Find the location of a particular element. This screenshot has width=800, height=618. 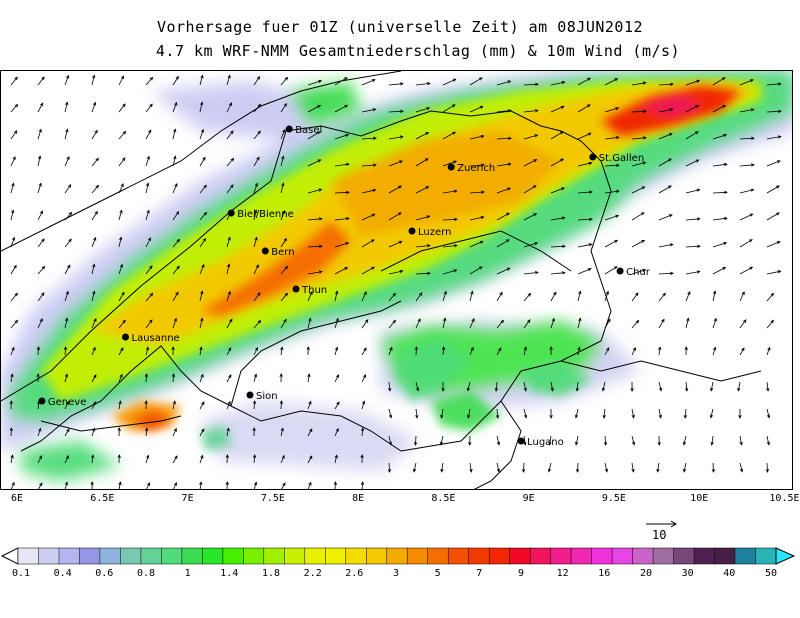

city-label: Chur is located at coordinates (638, 272).